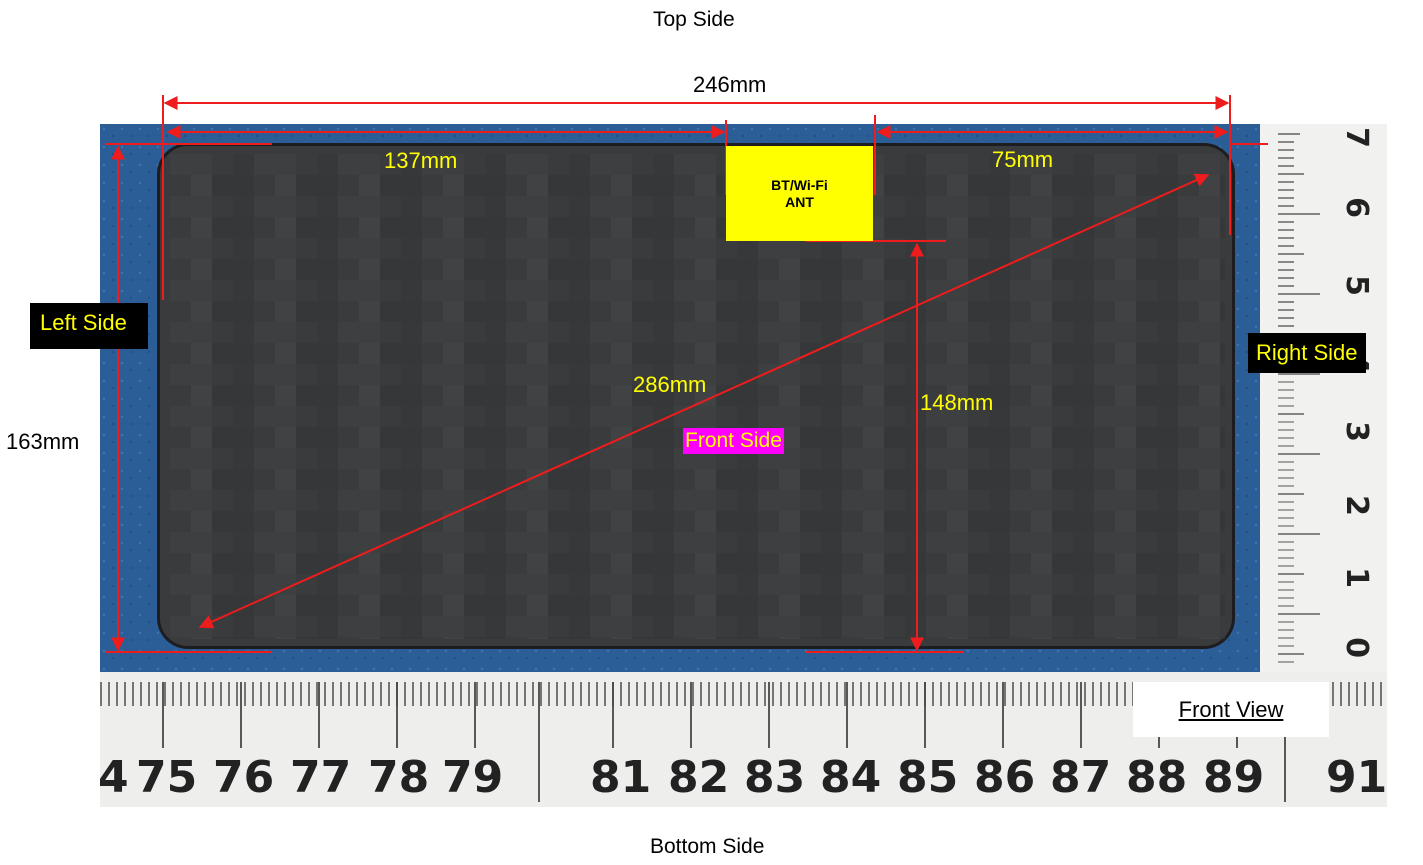 The width and height of the screenshot is (1423, 865). What do you see at coordinates (1231, 709) in the screenshot?
I see `front-view-label: Front View` at bounding box center [1231, 709].